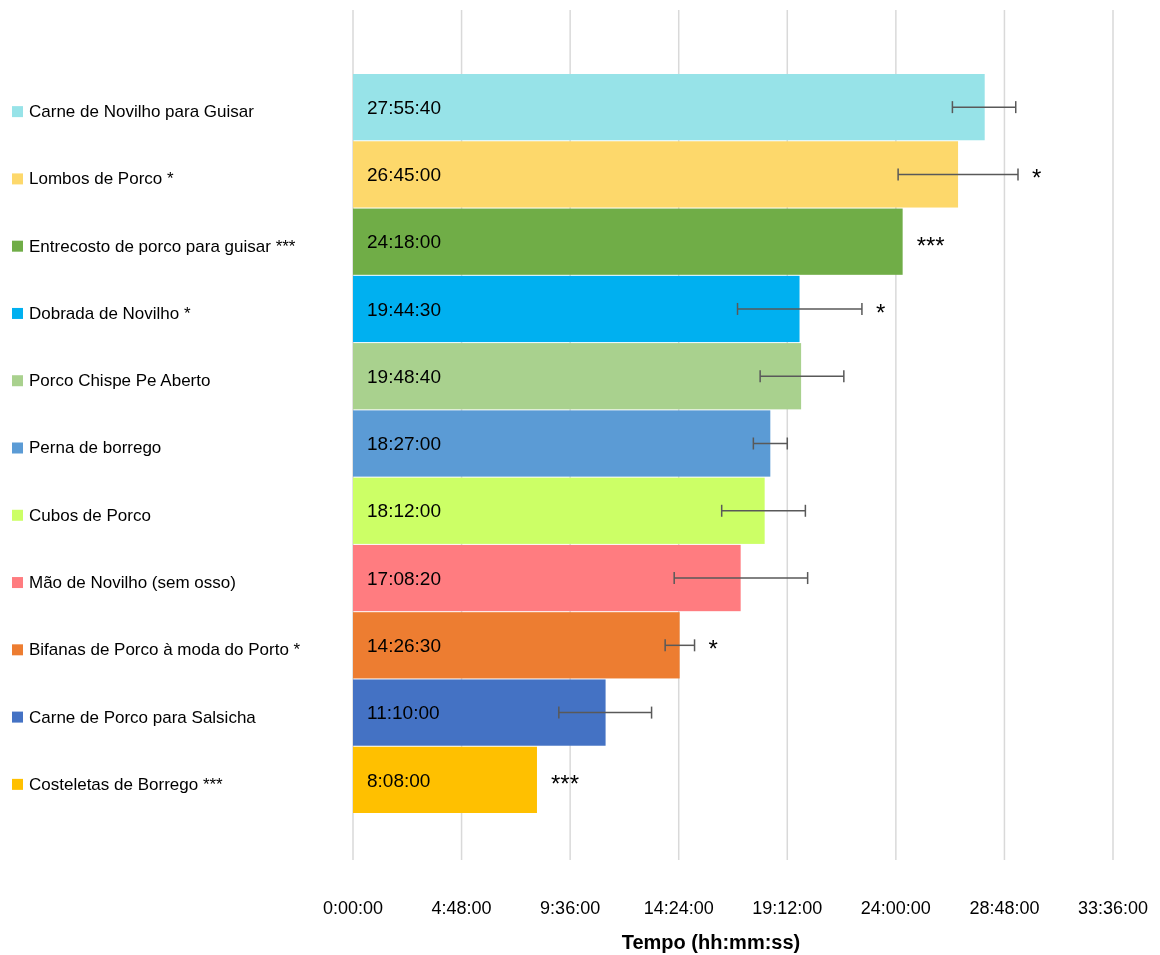 The height and width of the screenshot is (955, 1160). I want to click on y-tick-label: Carne de Porco para Salsicha, so click(143, 717).